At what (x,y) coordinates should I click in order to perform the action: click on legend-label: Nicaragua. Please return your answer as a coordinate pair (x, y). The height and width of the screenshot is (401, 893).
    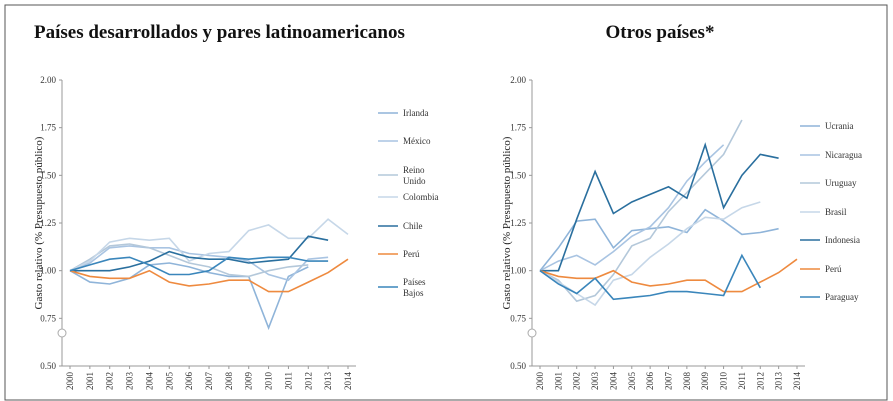
    Looking at the image, I should click on (843, 155).